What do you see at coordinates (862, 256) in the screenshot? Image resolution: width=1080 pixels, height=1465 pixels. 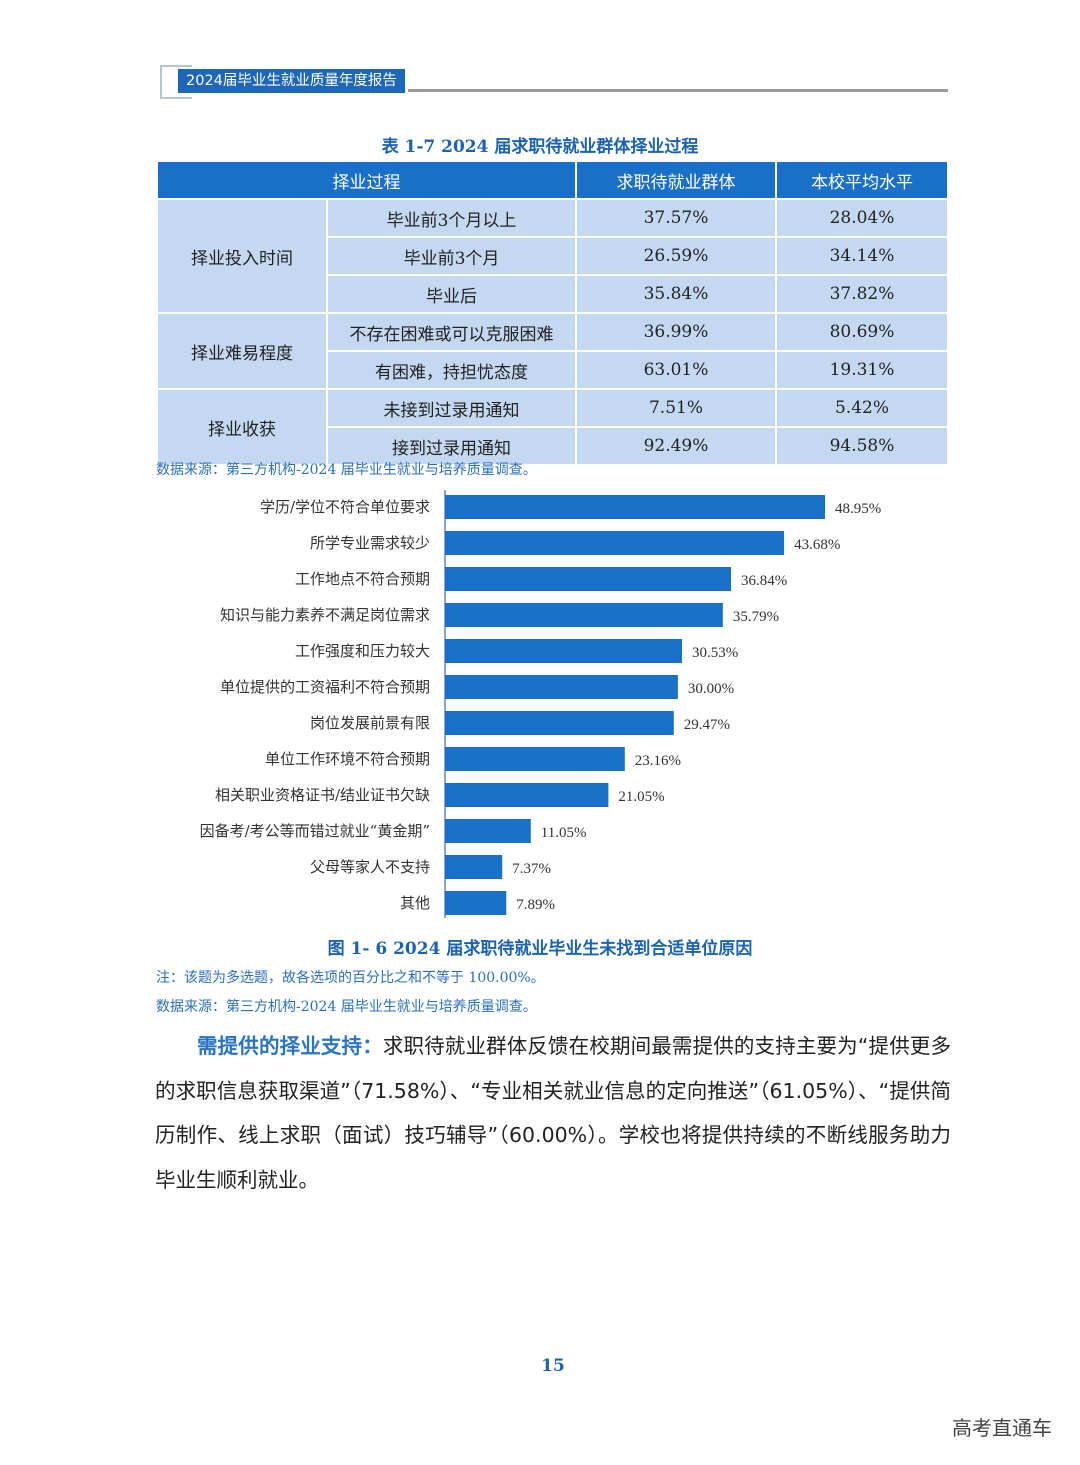 I see `value-cell: 34.14%` at bounding box center [862, 256].